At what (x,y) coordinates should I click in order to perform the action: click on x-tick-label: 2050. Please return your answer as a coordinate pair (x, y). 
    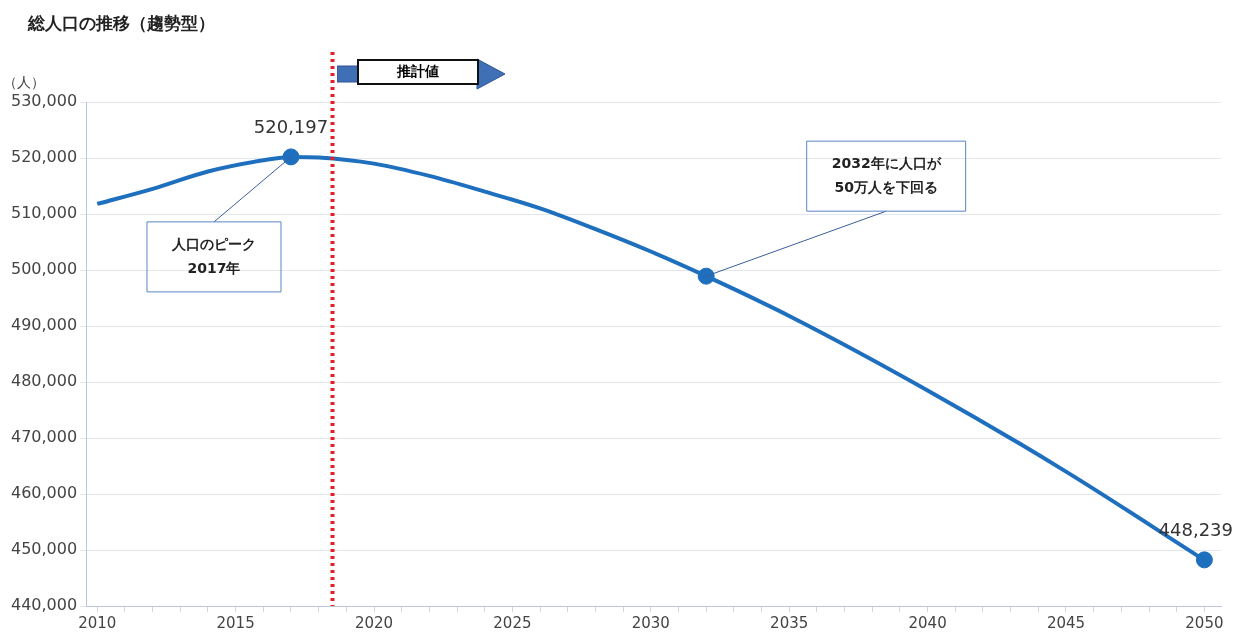
    Looking at the image, I should click on (1204, 622).